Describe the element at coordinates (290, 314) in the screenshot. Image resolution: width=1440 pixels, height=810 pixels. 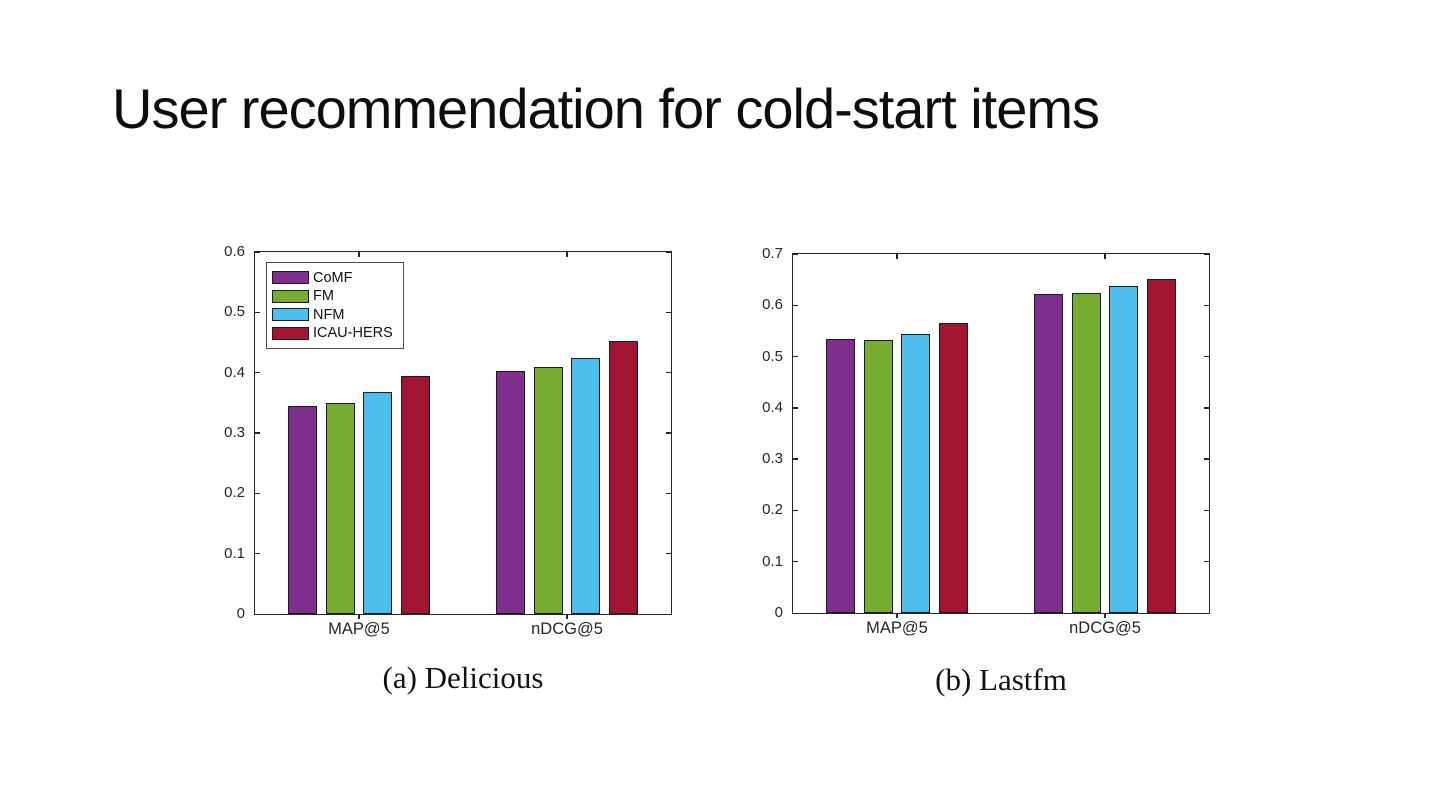
I see `legend-swatch-nfm` at that location.